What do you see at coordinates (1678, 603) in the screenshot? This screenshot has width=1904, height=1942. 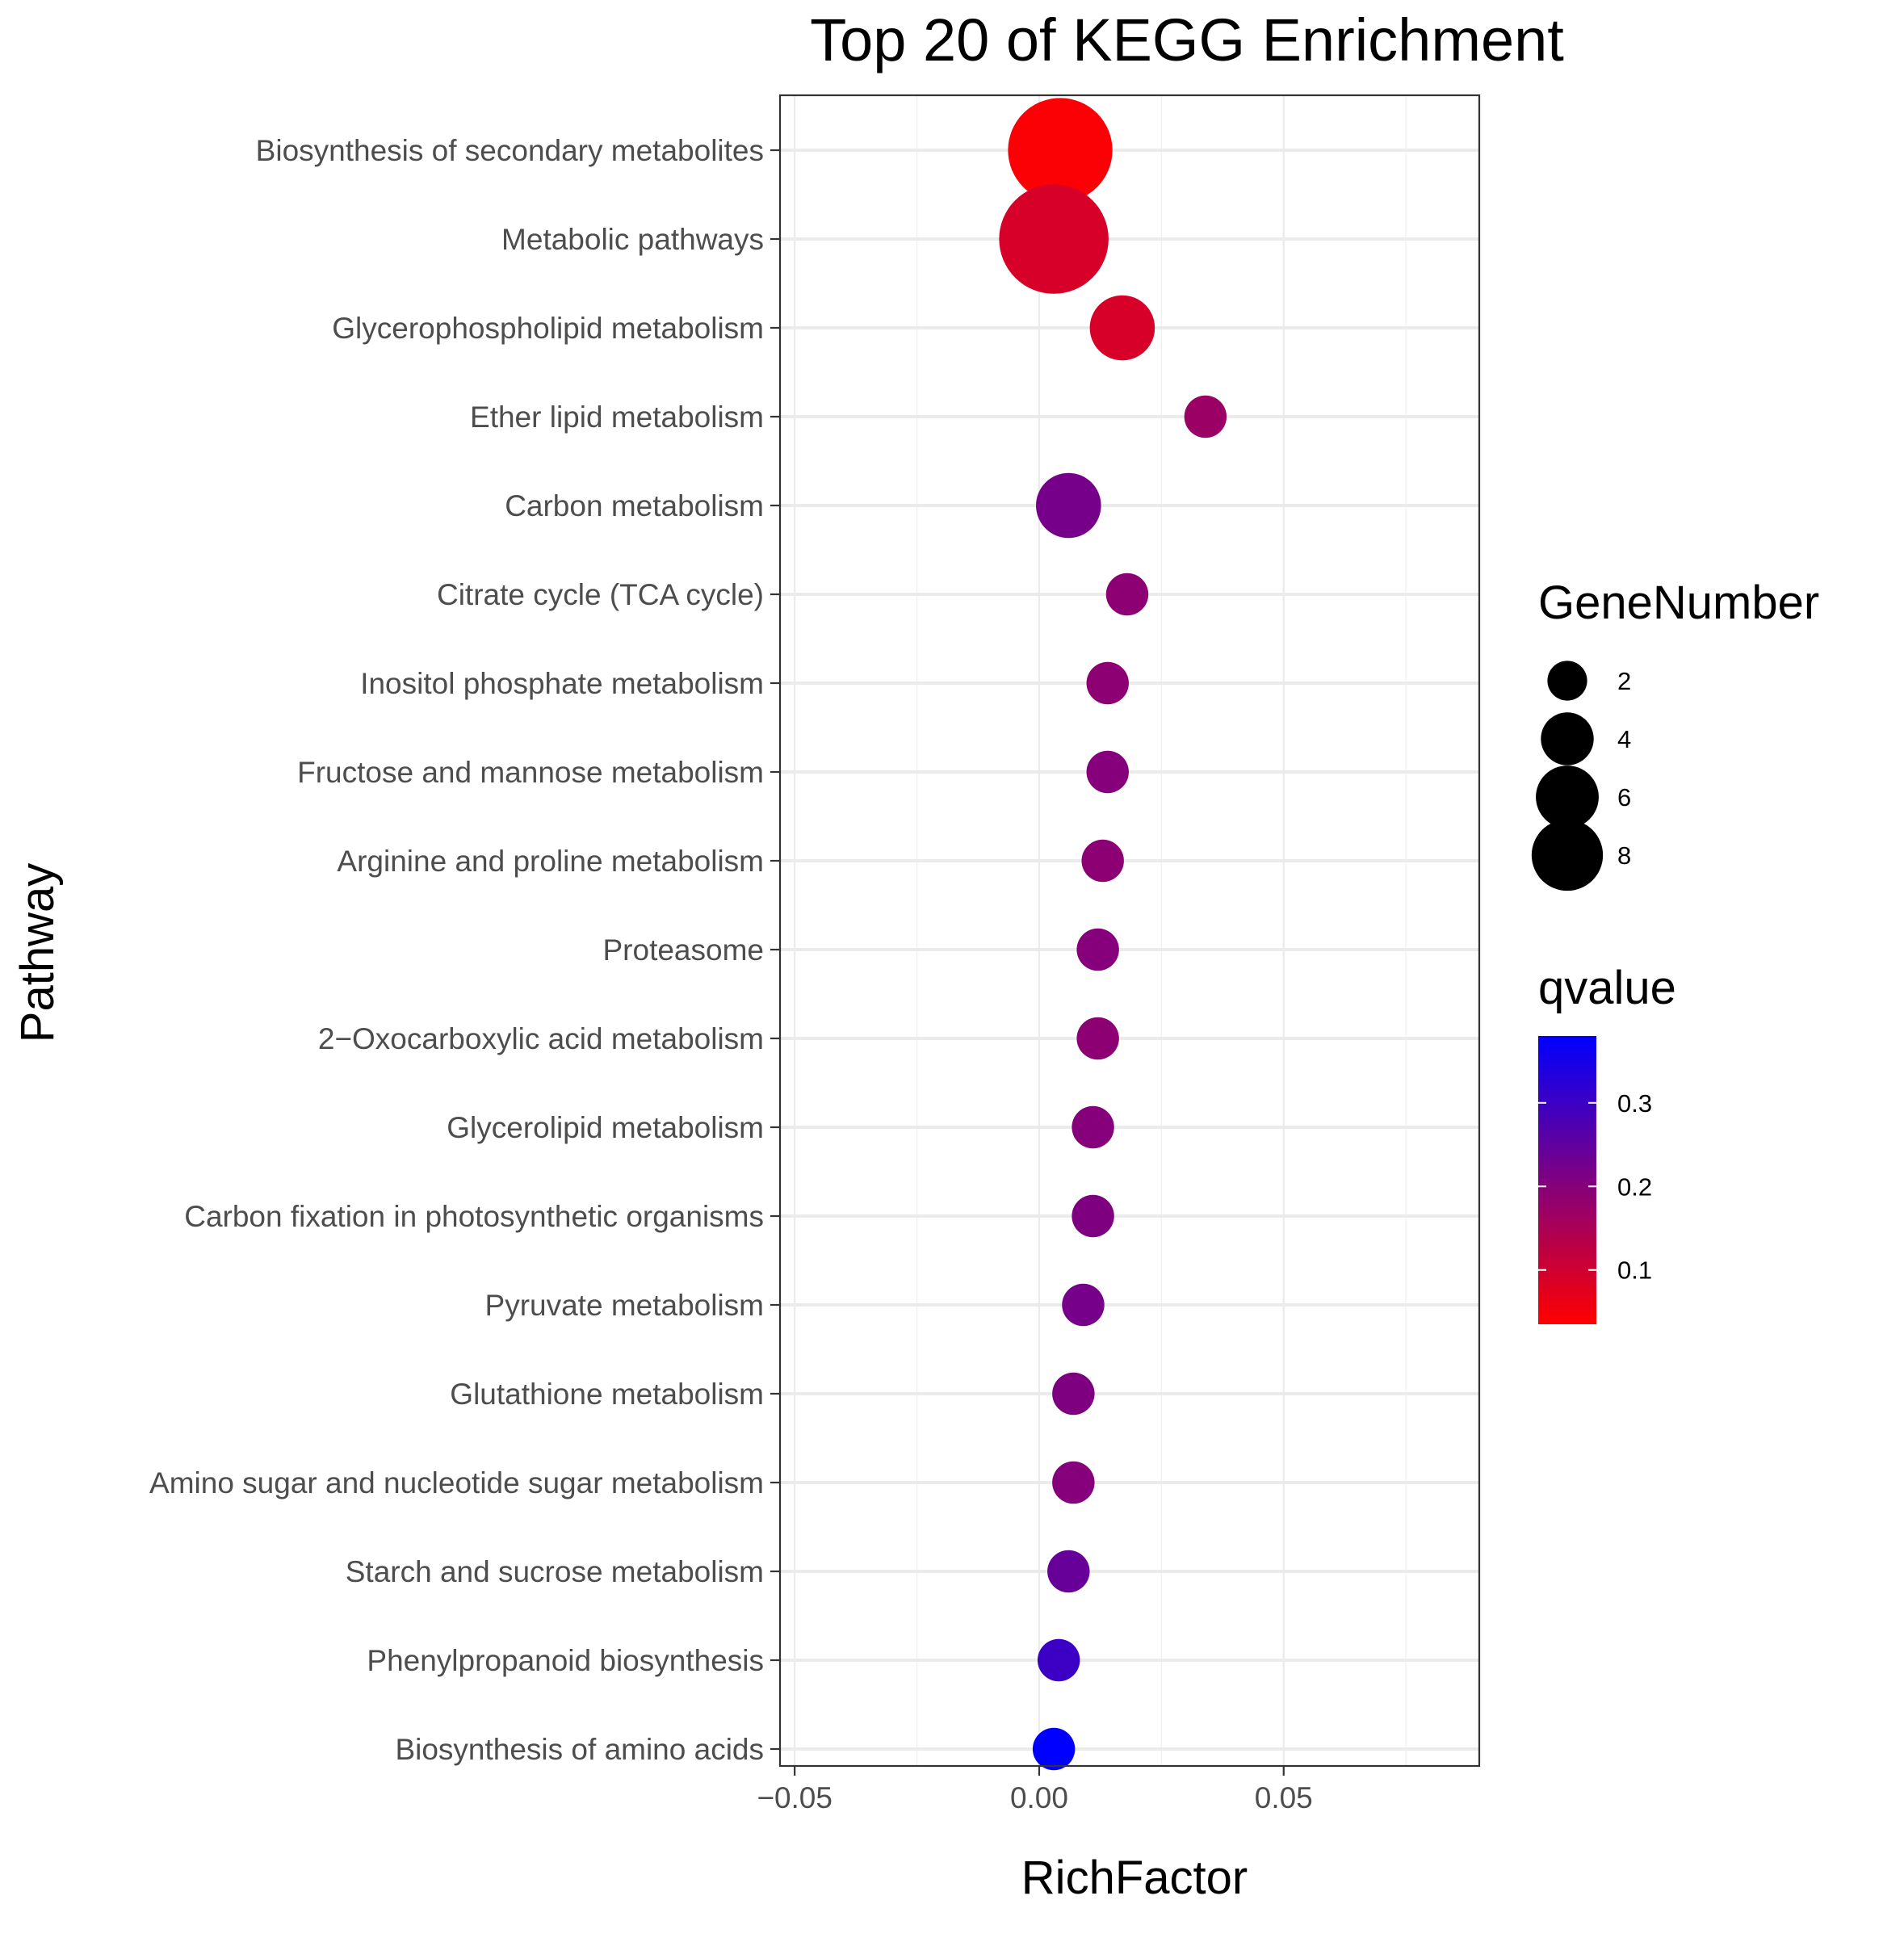 I see `gene-number-legend-title: GeneNumber` at bounding box center [1678, 603].